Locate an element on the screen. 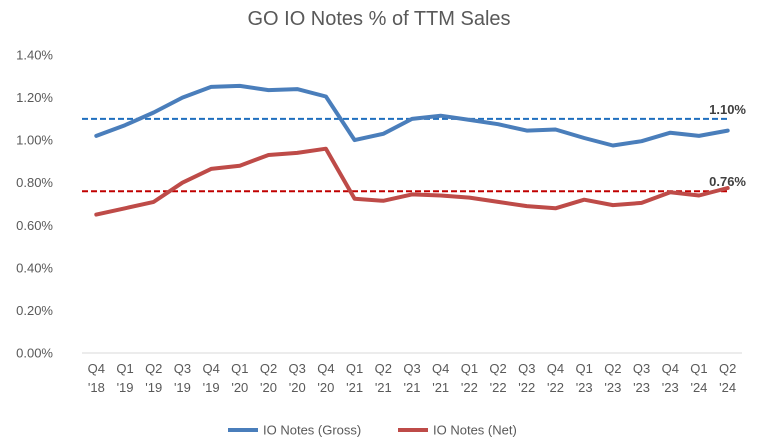 Image resolution: width=758 pixels, height=445 pixels. x-tick-label: Q1'23 is located at coordinates (584, 378).